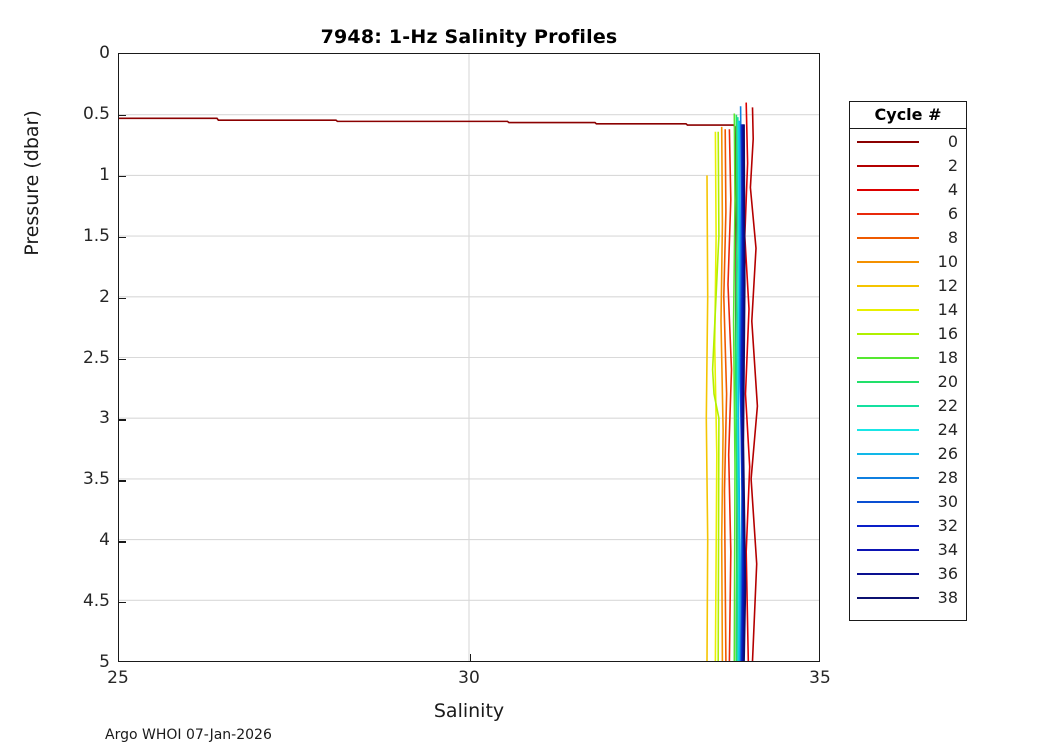 The height and width of the screenshot is (750, 1050). I want to click on y-axis-tick-labels: 0 0.5 1 1.5 2 2.5 3 3.5 4 4.5 5, so click(74, 357).